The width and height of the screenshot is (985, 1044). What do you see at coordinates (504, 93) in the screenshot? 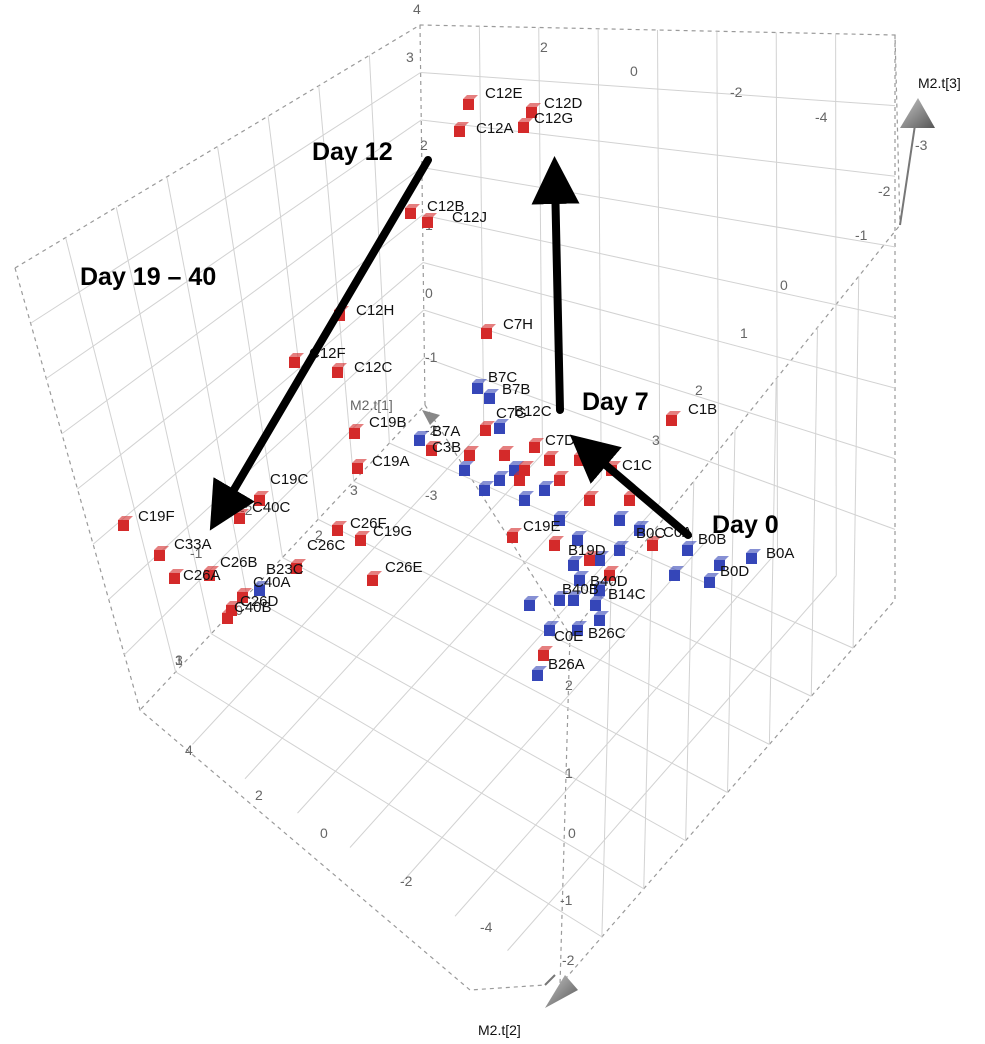
I see `point-label-c12e: C12E` at bounding box center [504, 93].